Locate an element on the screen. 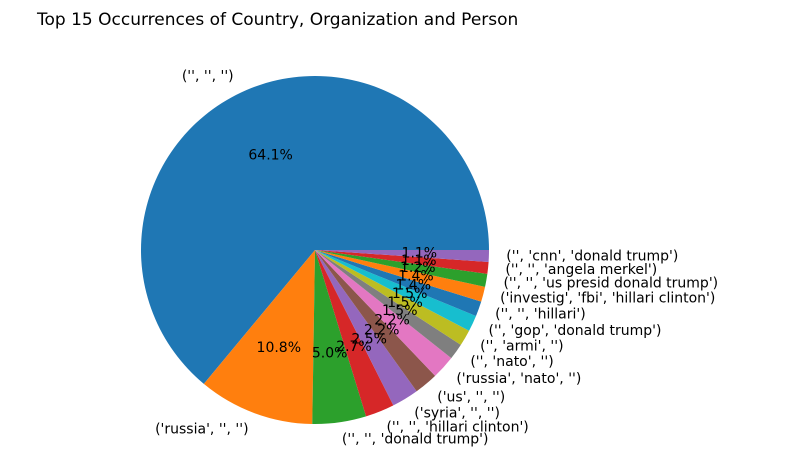 This screenshot has width=806, height=469. slice-category-label: ('russia', 'nato', '') is located at coordinates (518, 379).